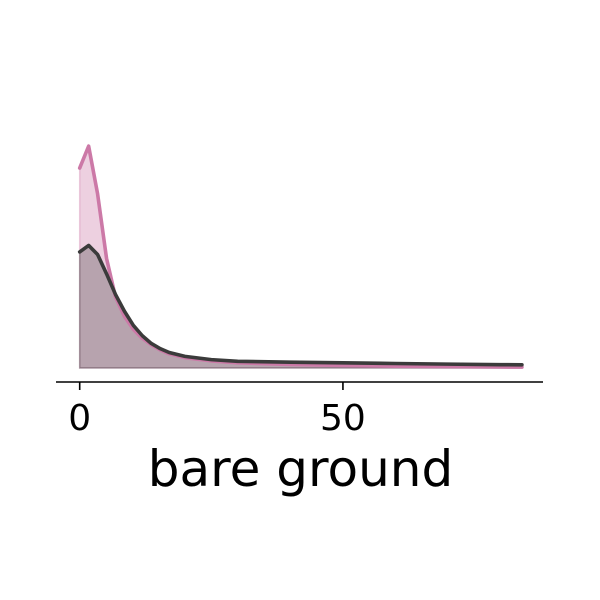  What do you see at coordinates (343, 418) in the screenshot?
I see `x-tick-label: 50` at bounding box center [343, 418].